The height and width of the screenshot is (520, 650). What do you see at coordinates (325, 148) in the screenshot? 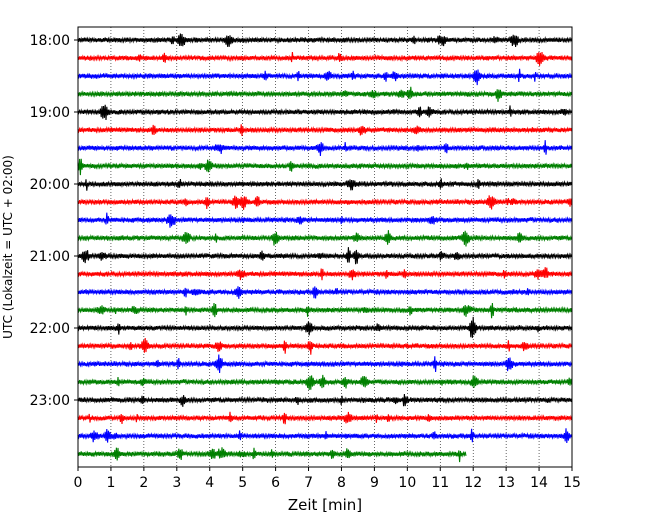
I see `trace-1930` at bounding box center [325, 148].